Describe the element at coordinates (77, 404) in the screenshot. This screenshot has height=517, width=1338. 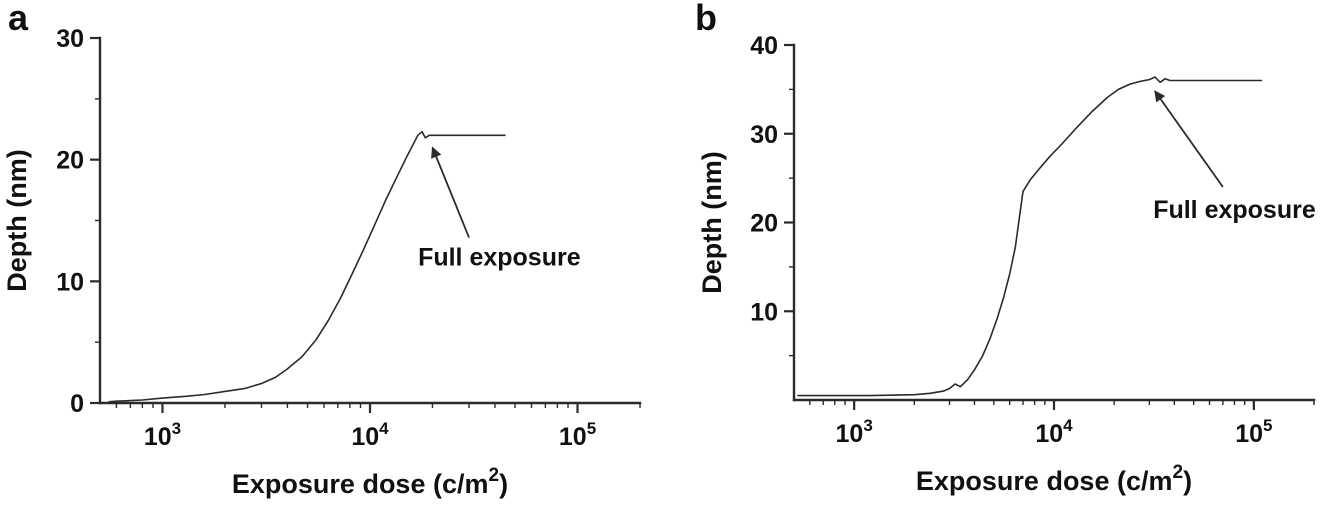
I see `y-tick-label: 0` at that location.